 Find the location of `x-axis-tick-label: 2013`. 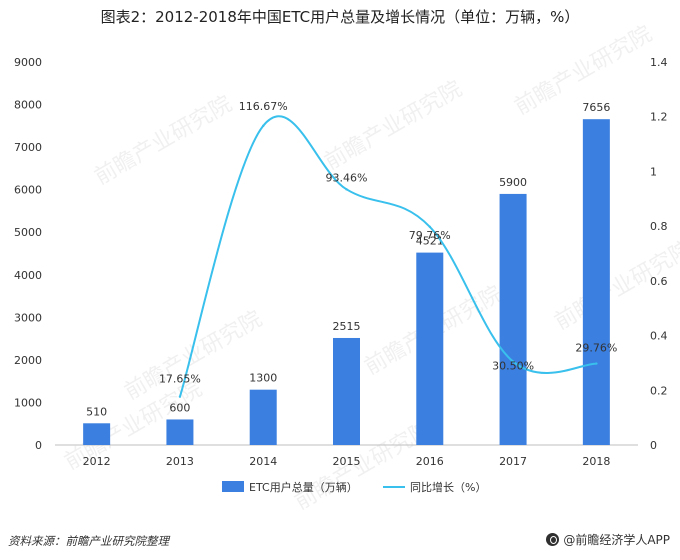

x-axis-tick-label: 2013 is located at coordinates (180, 461).